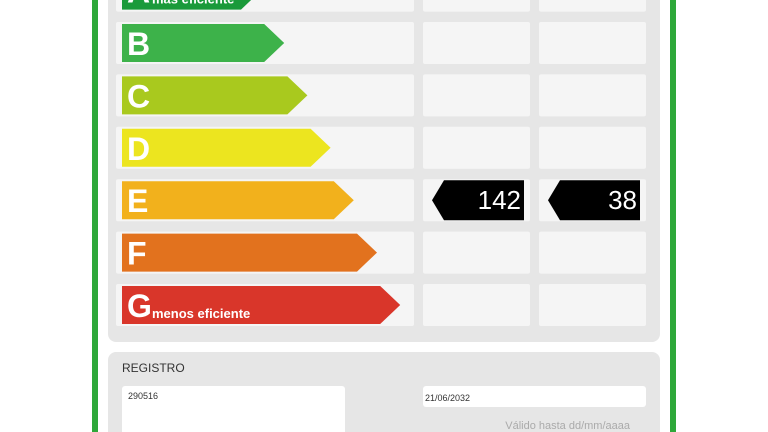 The image size is (768, 432). I want to click on border-right, so click(673, 216).